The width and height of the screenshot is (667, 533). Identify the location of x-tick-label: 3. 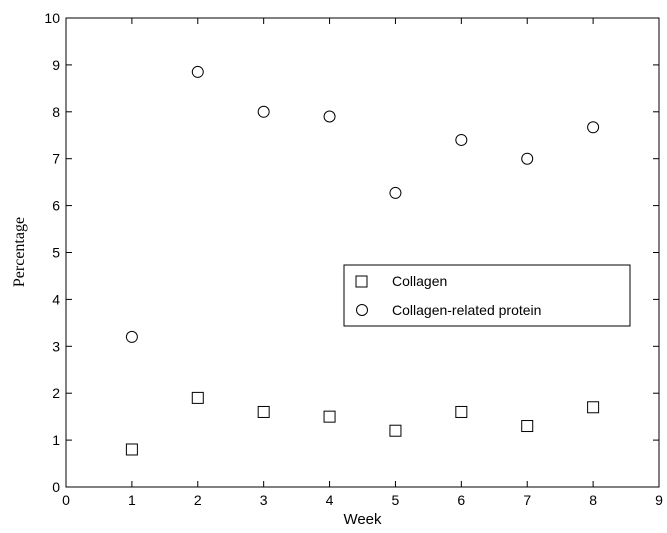
(264, 500).